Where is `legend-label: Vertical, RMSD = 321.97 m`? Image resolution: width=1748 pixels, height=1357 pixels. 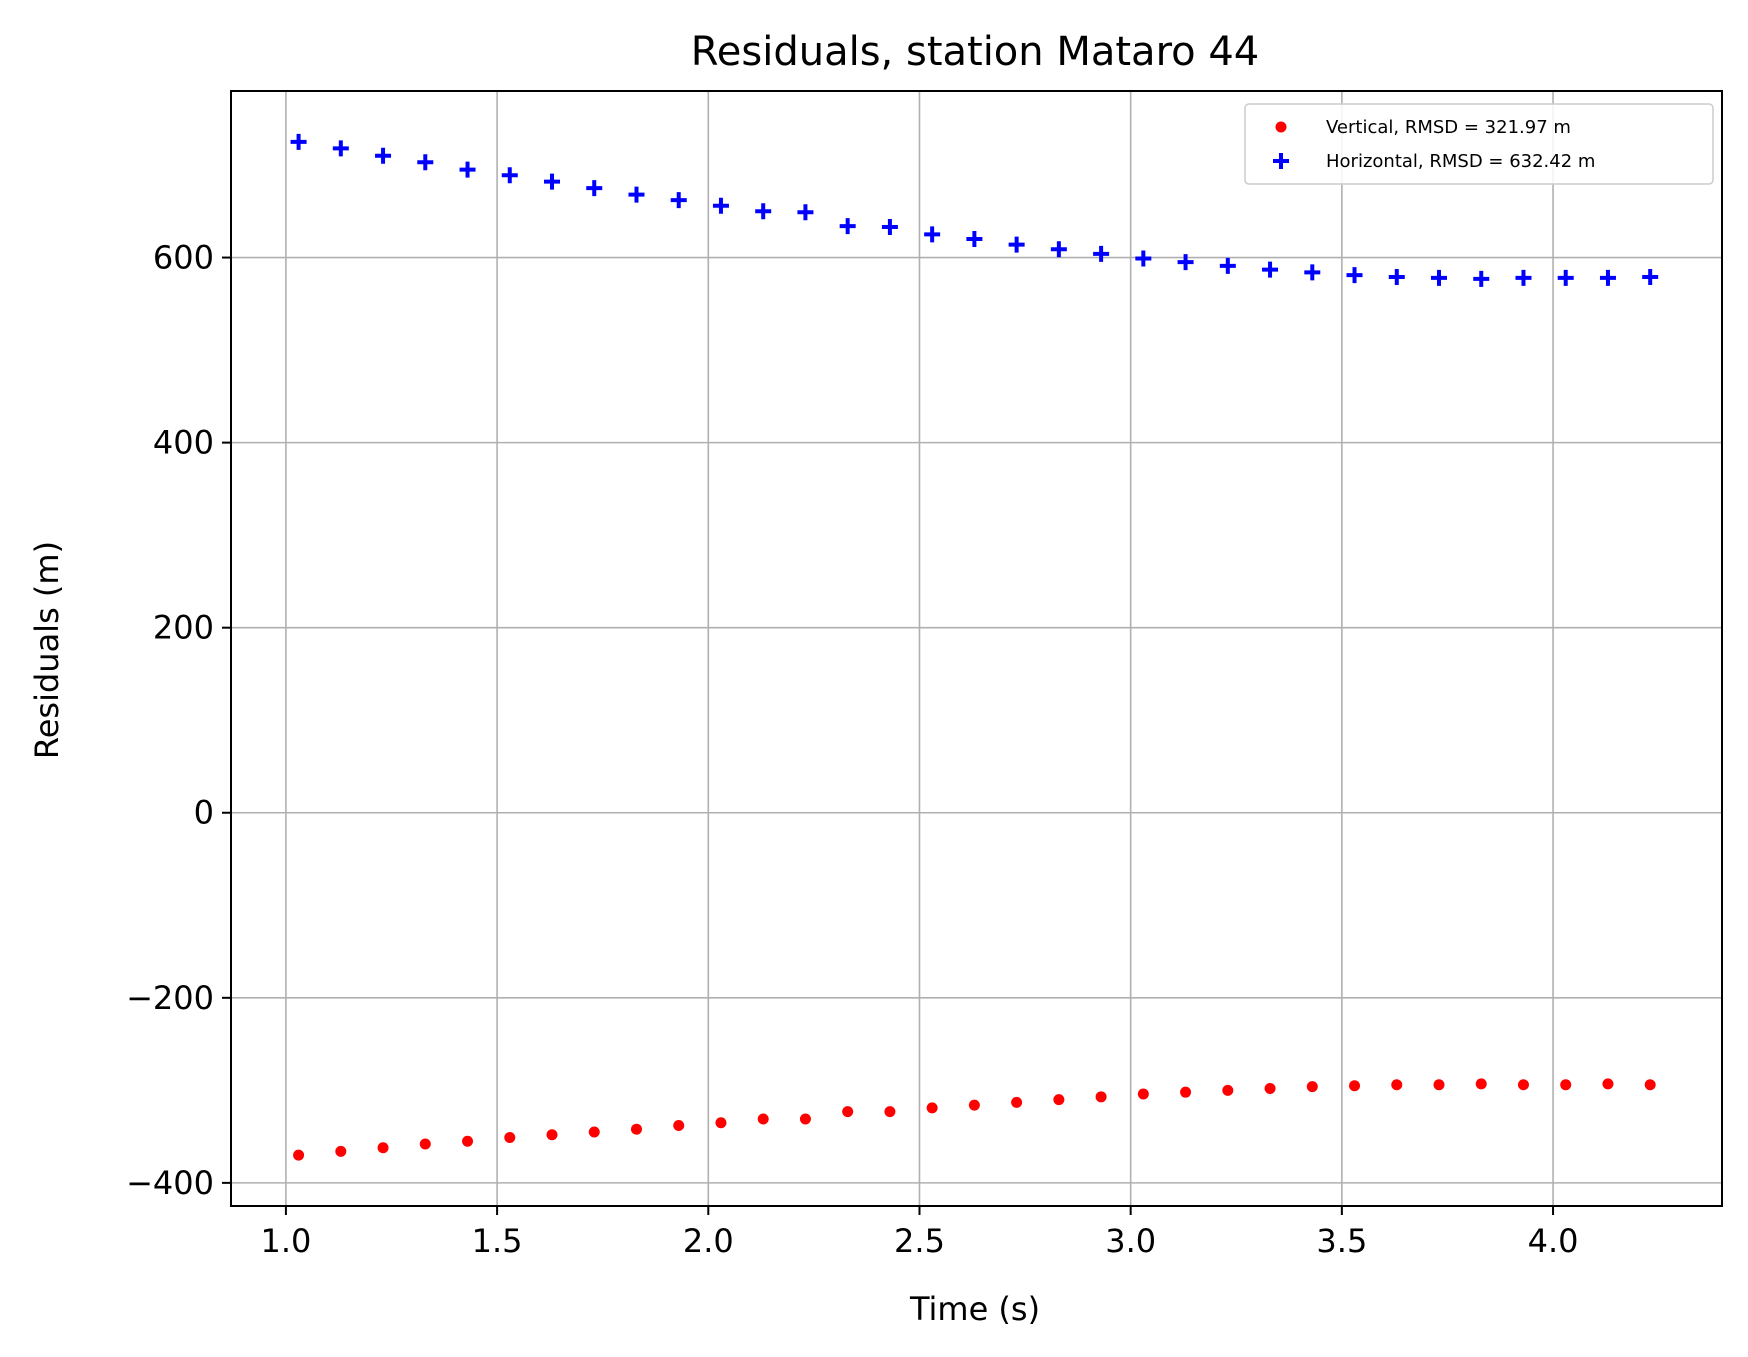
legend-label: Vertical, RMSD = 321.97 m is located at coordinates (1448, 127).